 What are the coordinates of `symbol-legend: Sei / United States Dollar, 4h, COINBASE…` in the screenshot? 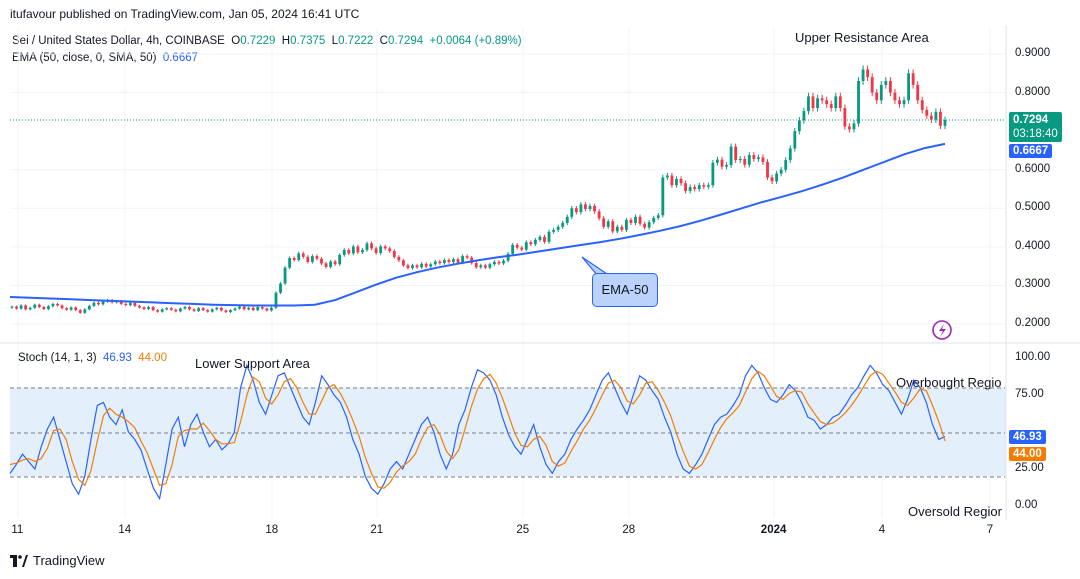 It's located at (267, 41).